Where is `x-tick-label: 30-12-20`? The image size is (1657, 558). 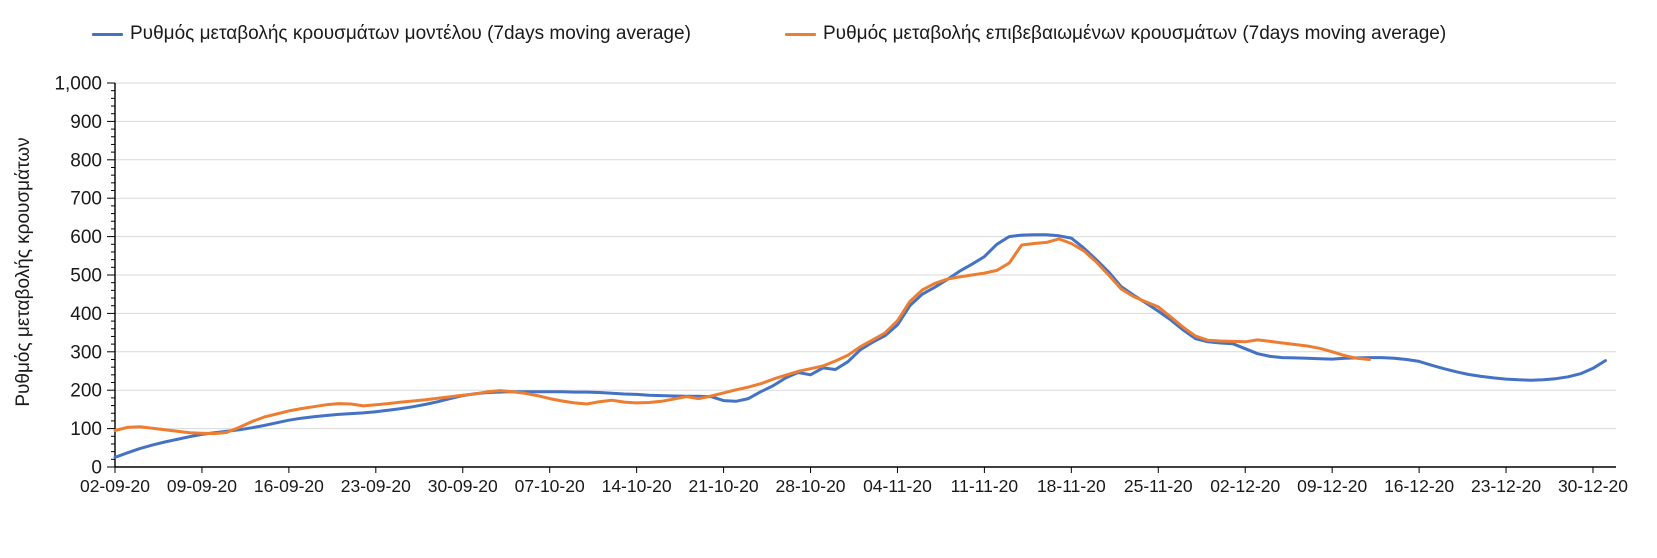
x-tick-label: 30-12-20 is located at coordinates (1593, 486).